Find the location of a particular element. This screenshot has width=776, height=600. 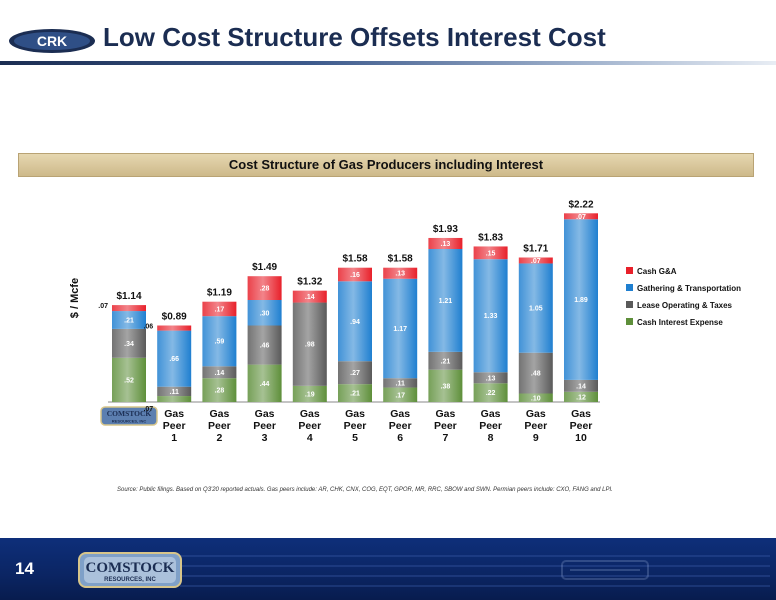

data-label: .19 is located at coordinates (310, 394).